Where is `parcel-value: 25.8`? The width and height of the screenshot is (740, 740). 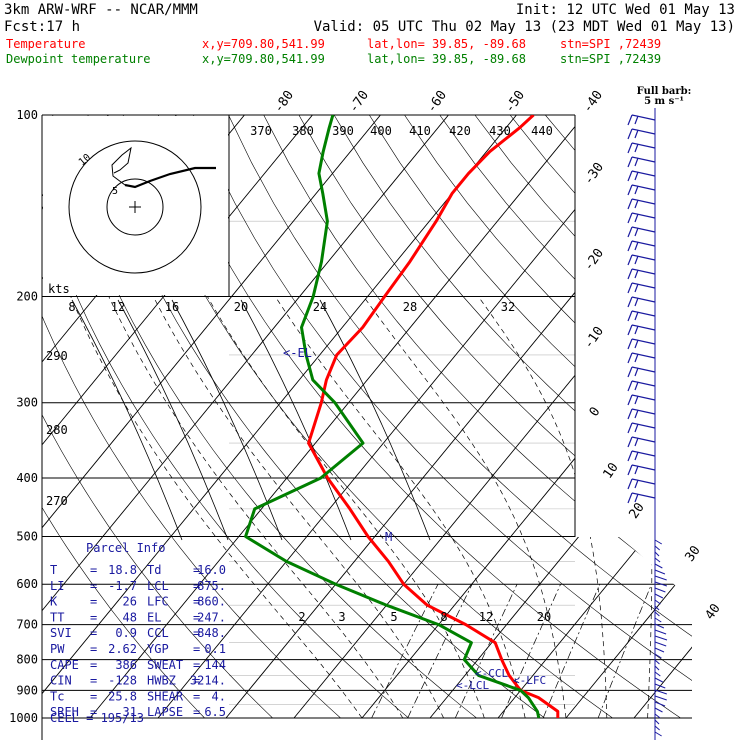
parcel-value: 25.8 is located at coordinates (122, 696).